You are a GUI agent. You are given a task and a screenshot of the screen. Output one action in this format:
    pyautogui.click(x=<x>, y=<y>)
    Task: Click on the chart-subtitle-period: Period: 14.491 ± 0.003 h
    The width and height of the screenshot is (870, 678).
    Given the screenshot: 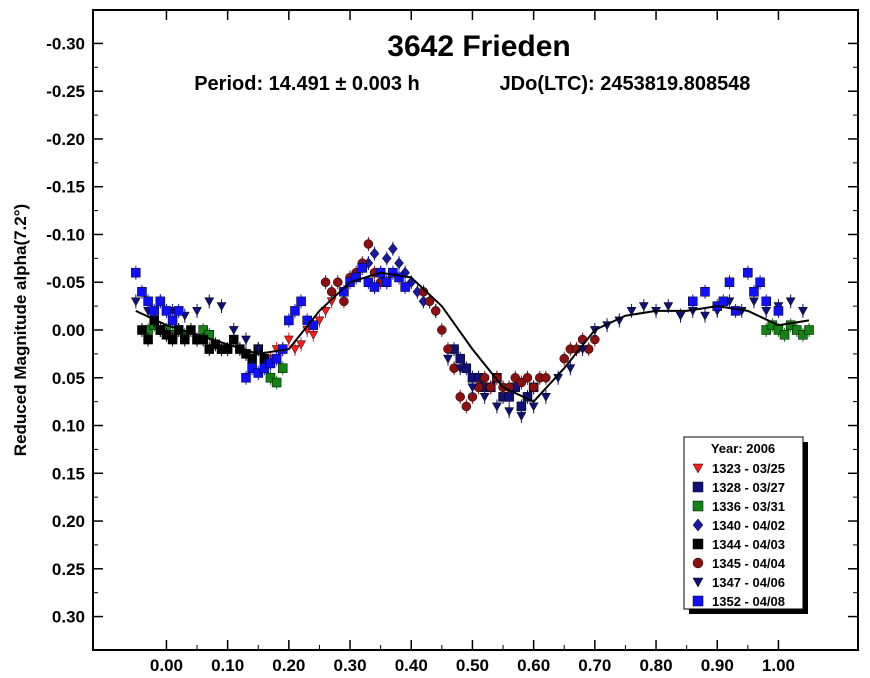 What is the action you would take?
    pyautogui.click(x=307, y=84)
    